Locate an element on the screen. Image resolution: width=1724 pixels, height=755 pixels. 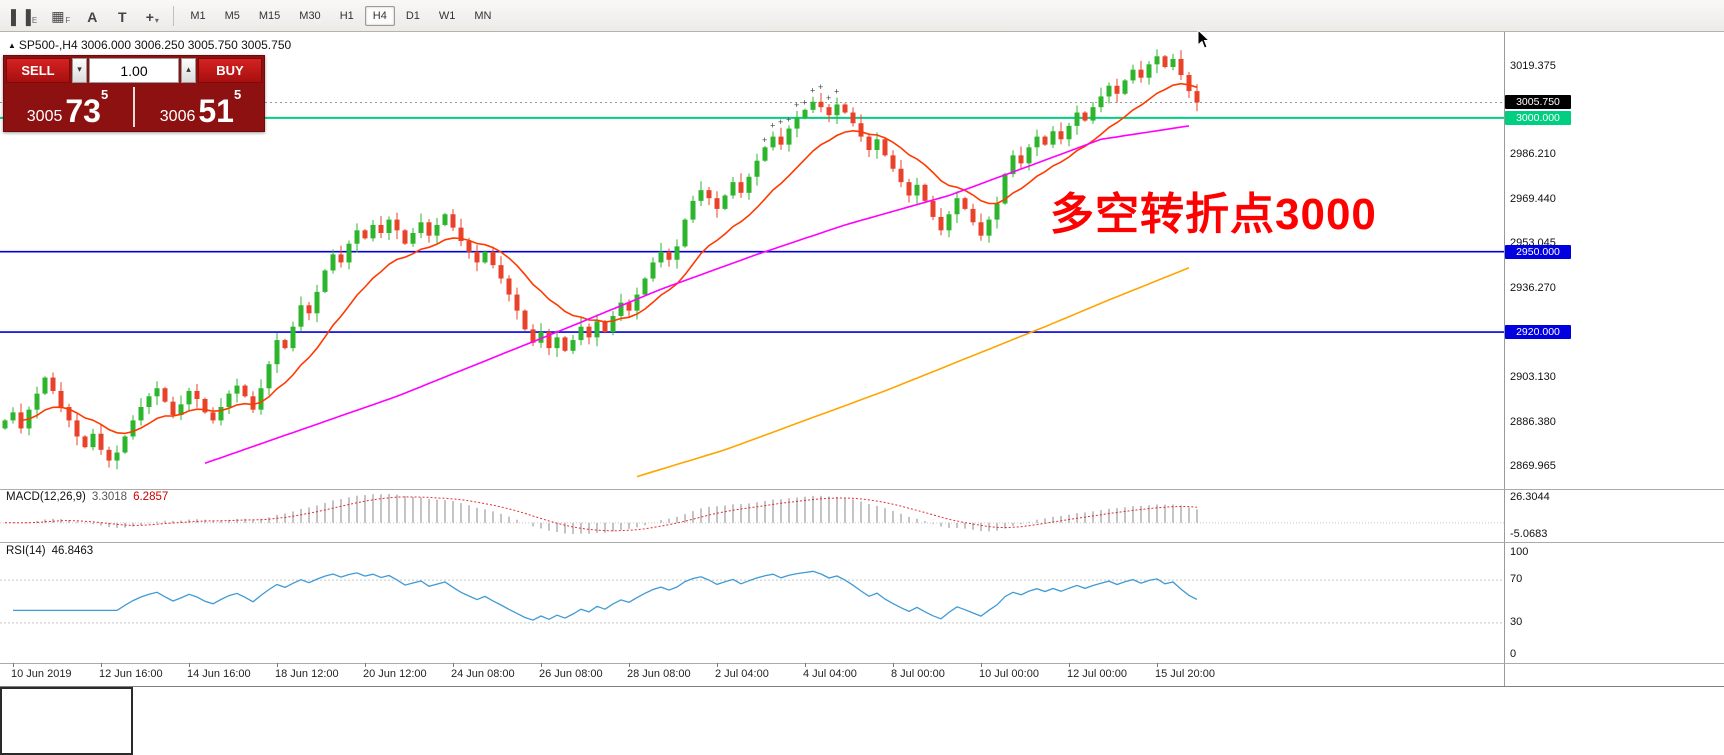
chart-bottom-edge is located at coordinates (862, 686).